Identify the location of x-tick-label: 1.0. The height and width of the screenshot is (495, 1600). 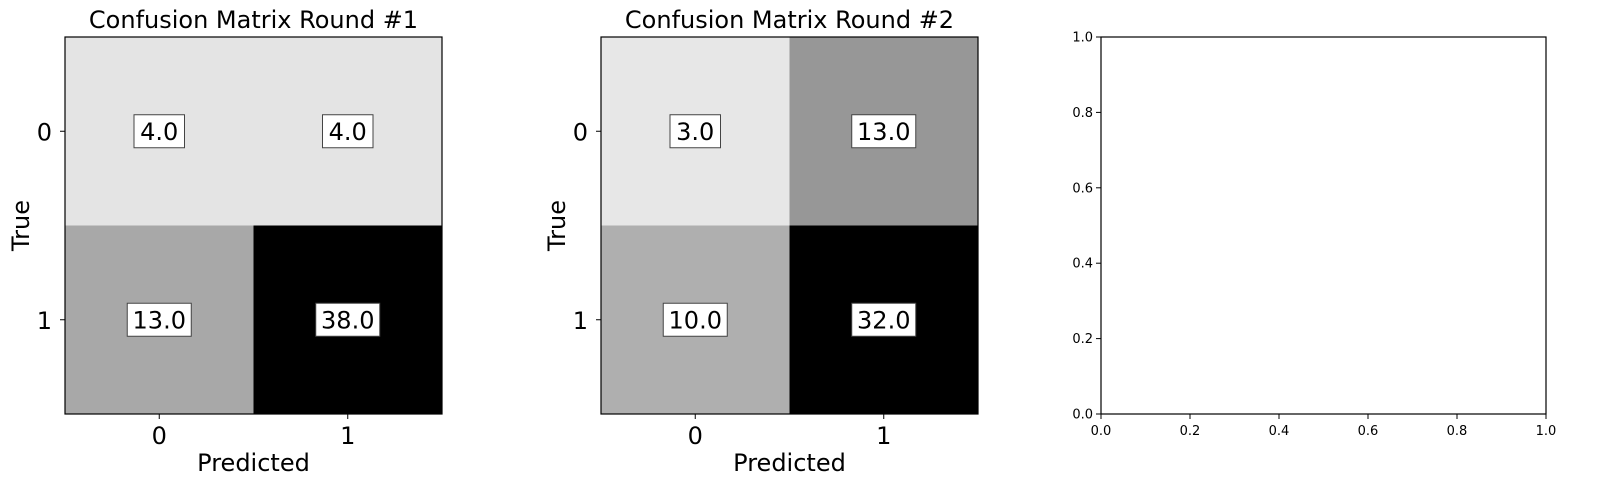
(1546, 431).